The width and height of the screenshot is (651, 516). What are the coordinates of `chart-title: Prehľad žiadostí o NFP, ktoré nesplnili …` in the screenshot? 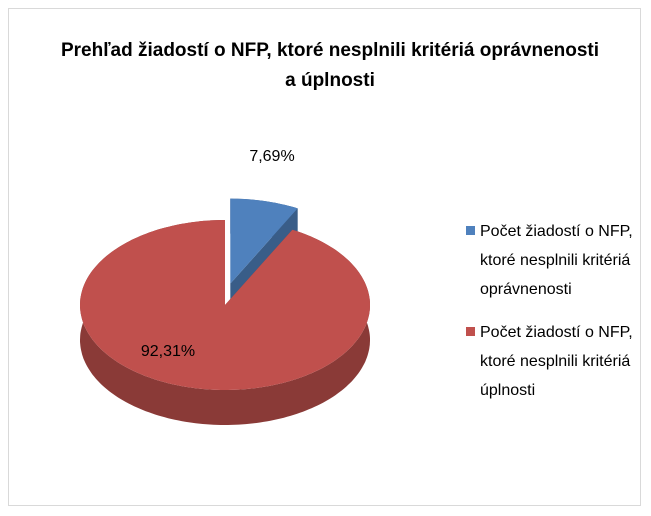 It's located at (330, 65).